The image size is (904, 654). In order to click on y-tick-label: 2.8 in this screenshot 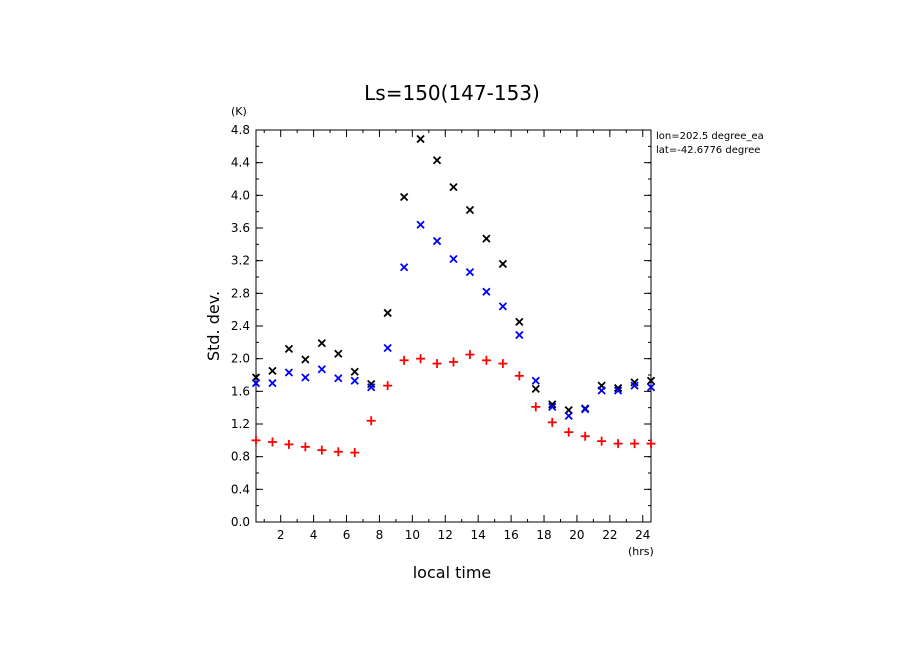, I will do `click(240, 293)`.